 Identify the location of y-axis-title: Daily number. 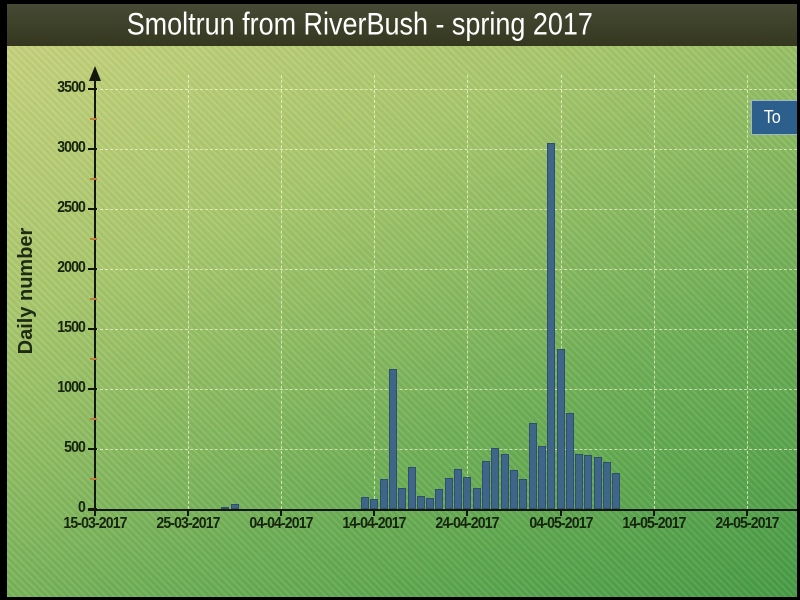
(26, 291).